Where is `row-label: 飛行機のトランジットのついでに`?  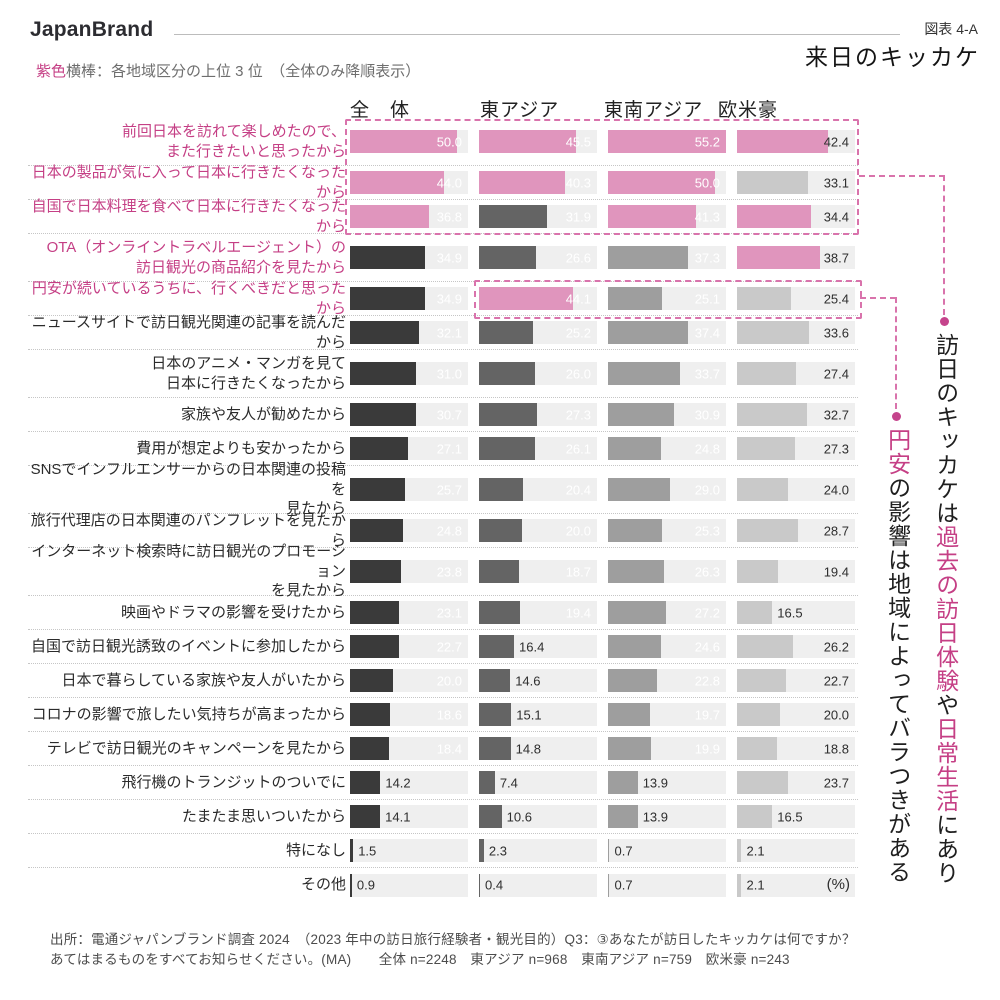
row-label: 飛行機のトランジットのついでに is located at coordinates (233, 782).